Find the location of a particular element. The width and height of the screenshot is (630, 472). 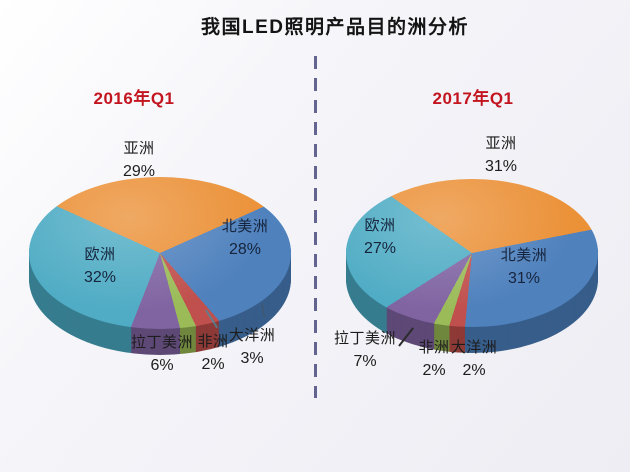

heading-2017-q1: 2017年Q1 is located at coordinates (473, 98).